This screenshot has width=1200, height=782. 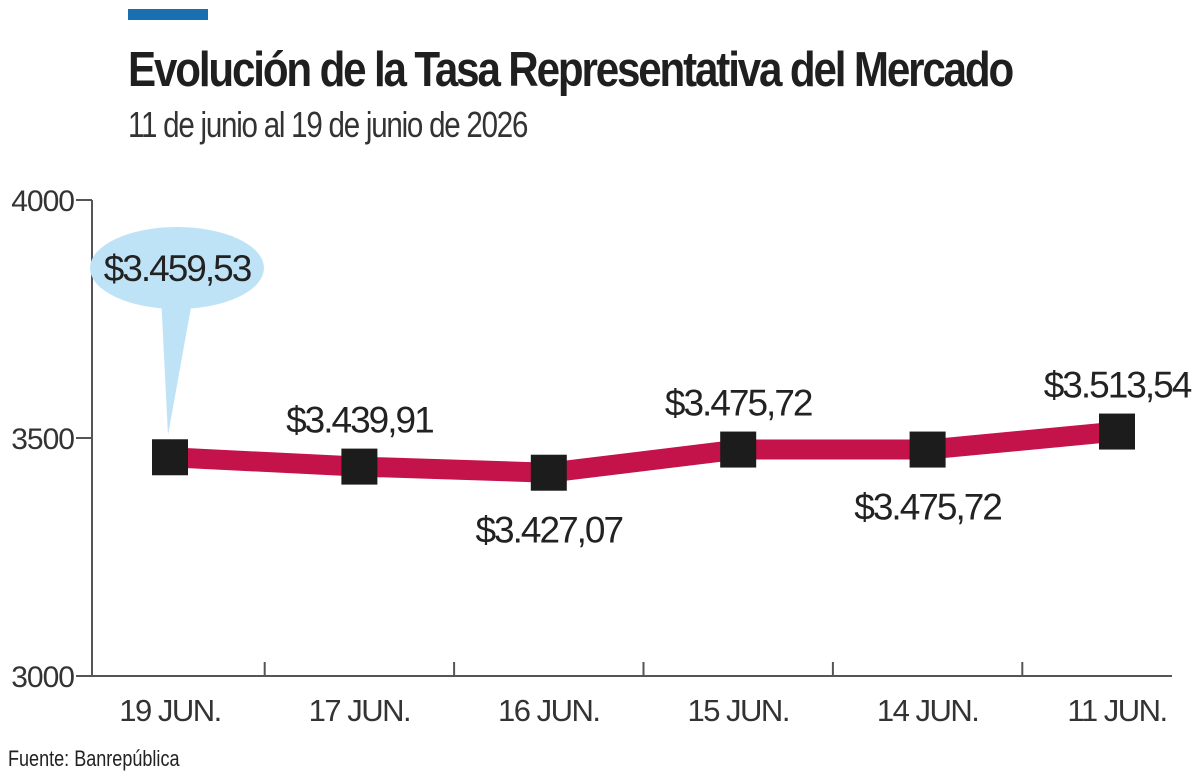 I want to click on y-tick-label: 3500, so click(x=42, y=439).